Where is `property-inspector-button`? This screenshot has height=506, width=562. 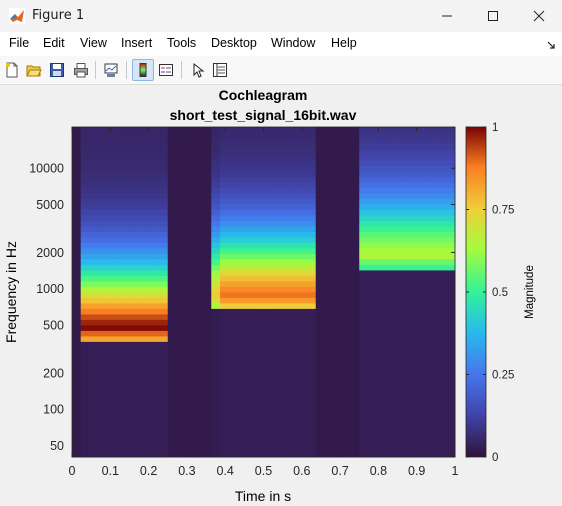 property-inspector-button is located at coordinates (220, 70).